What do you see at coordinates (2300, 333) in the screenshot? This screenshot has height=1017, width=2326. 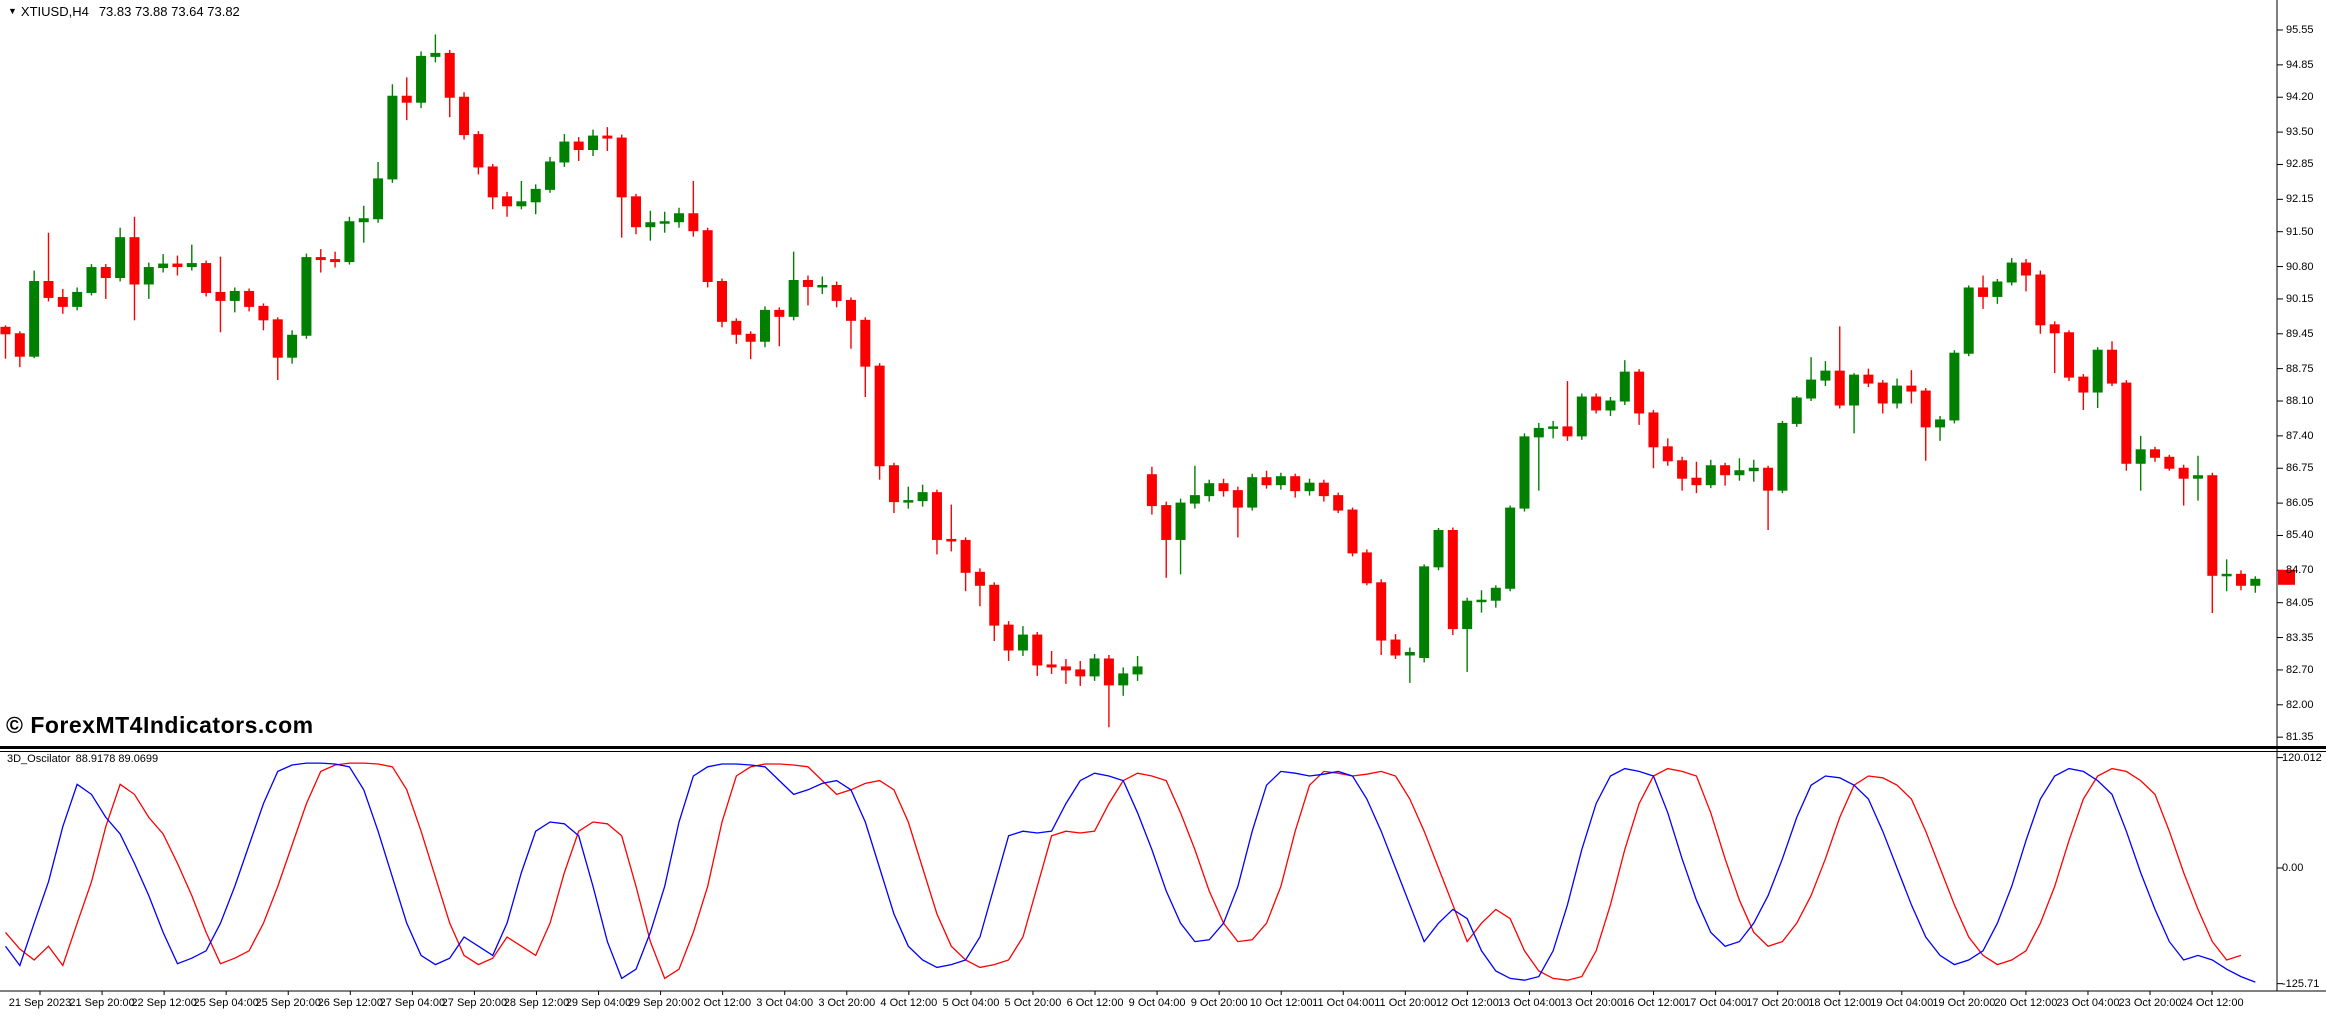 I see `price-tick-label: 89.45` at bounding box center [2300, 333].